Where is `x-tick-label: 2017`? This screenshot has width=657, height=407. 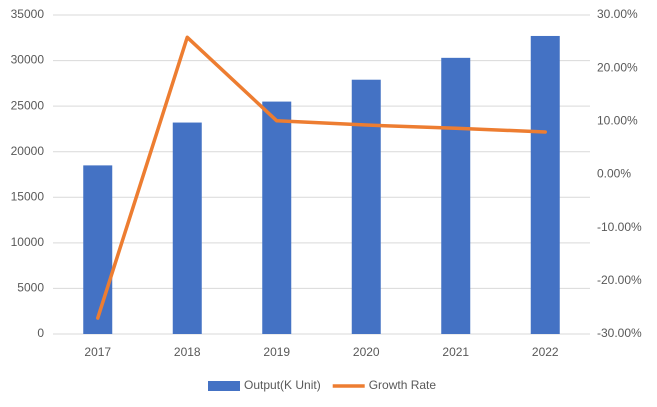
x-tick-label: 2017 is located at coordinates (97, 352).